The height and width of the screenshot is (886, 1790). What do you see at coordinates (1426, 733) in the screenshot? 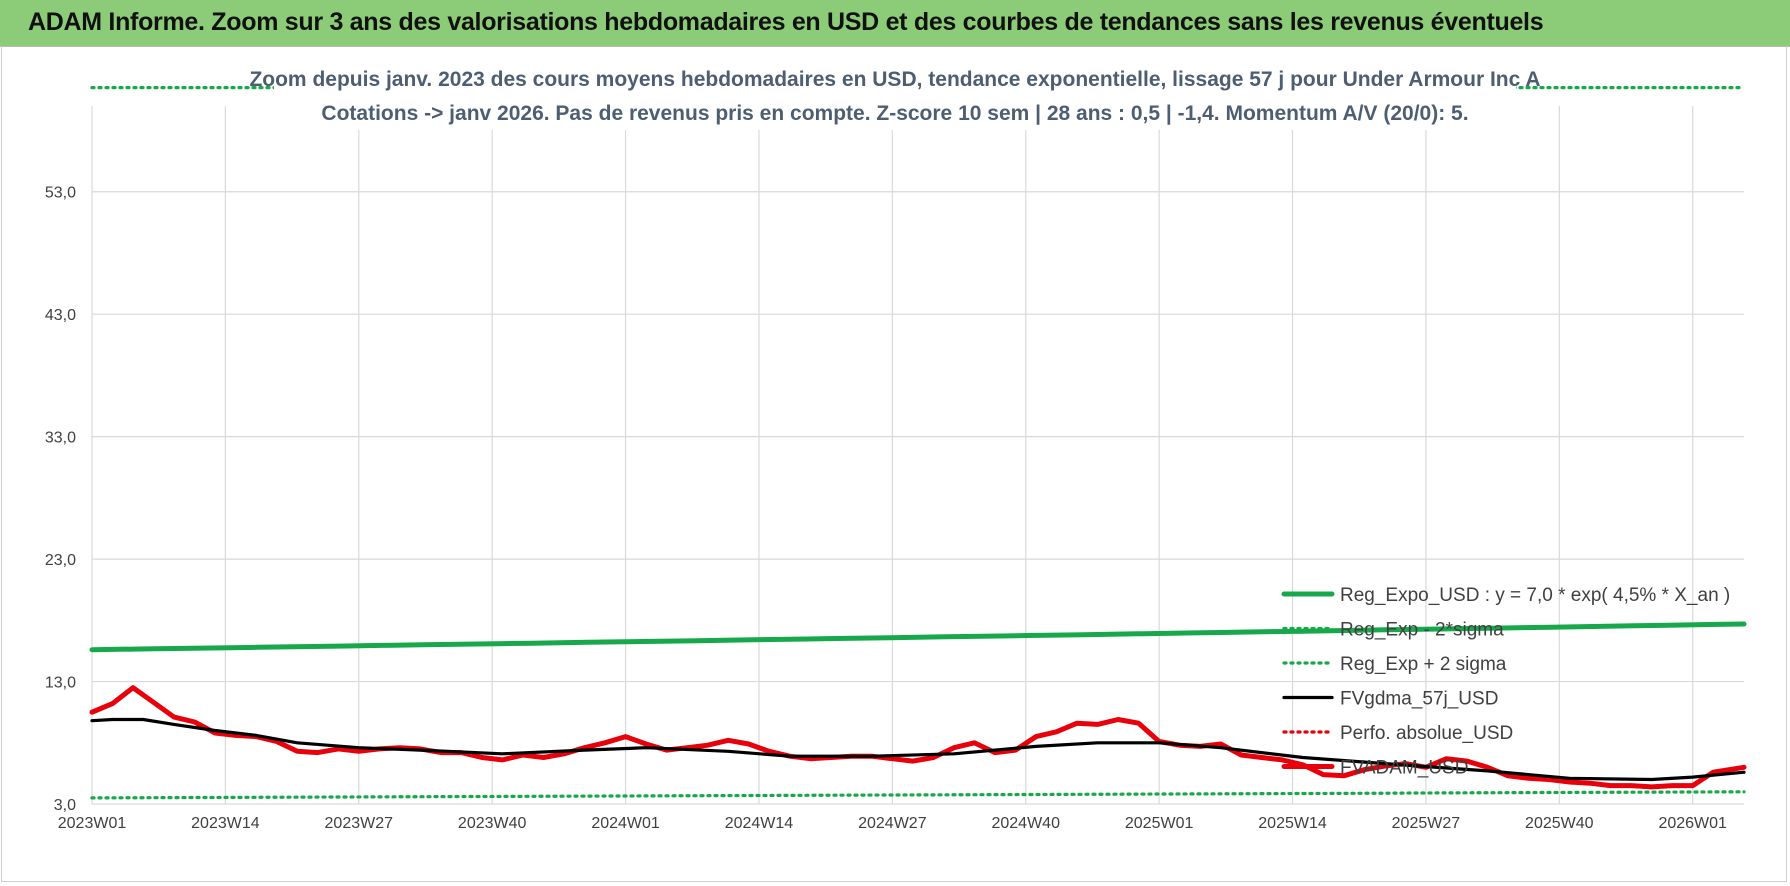
I see `legend-label: Perfo. absolue_USD` at bounding box center [1426, 733].